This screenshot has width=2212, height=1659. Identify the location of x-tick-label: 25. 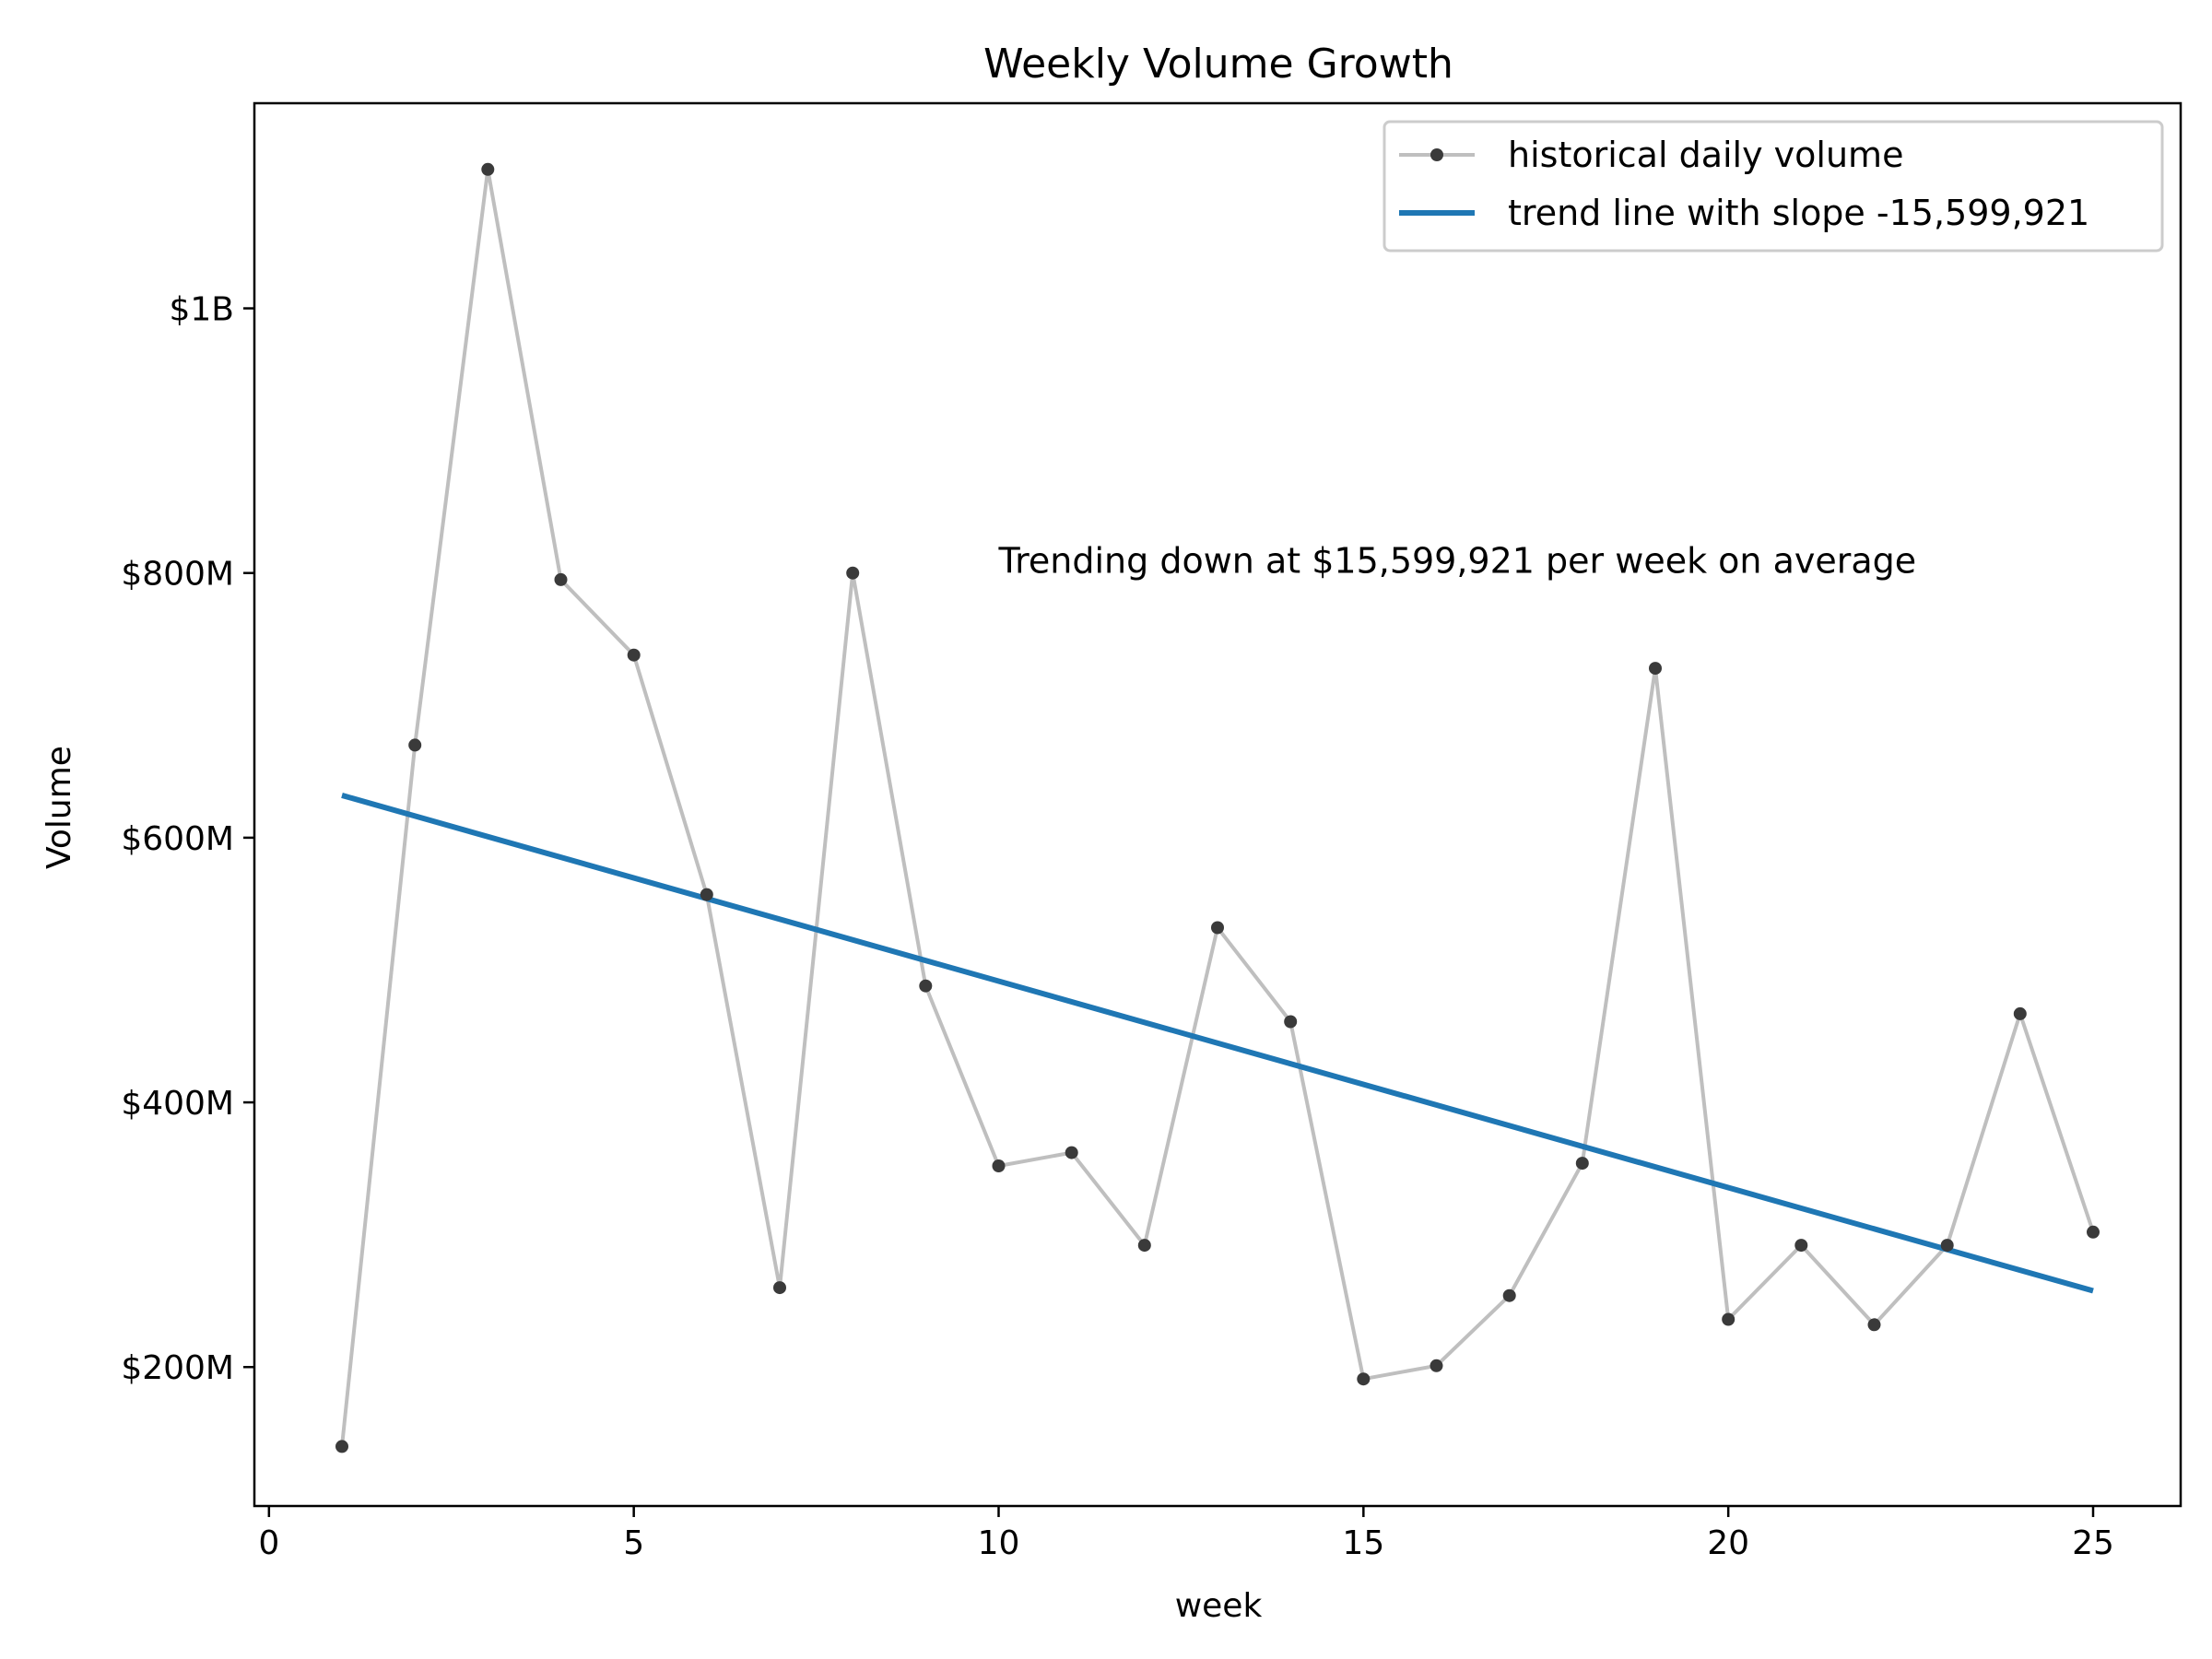
(2093, 1543).